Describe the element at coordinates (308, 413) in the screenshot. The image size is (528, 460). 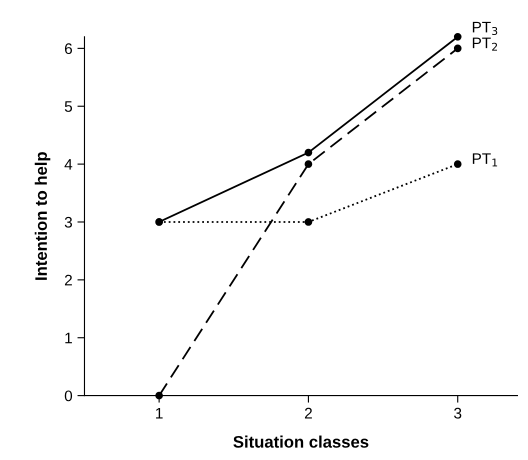
I see `x-tick-label: 2` at that location.